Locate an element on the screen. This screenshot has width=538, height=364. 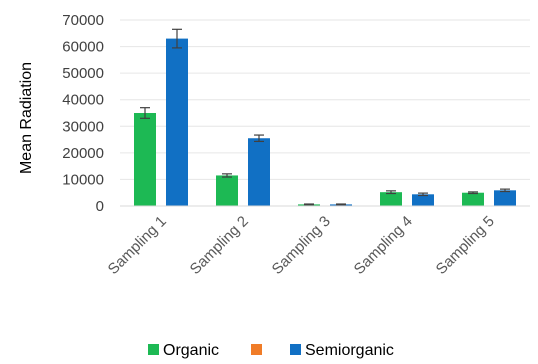
y-tick-label: 20000 is located at coordinates (83, 153).